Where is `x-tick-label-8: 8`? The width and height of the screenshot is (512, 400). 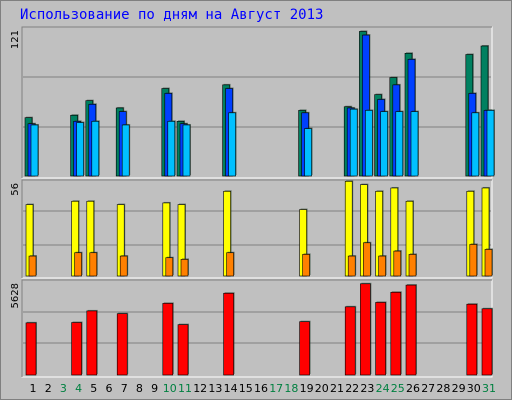 x-tick-label-8: 8 is located at coordinates (139, 388).